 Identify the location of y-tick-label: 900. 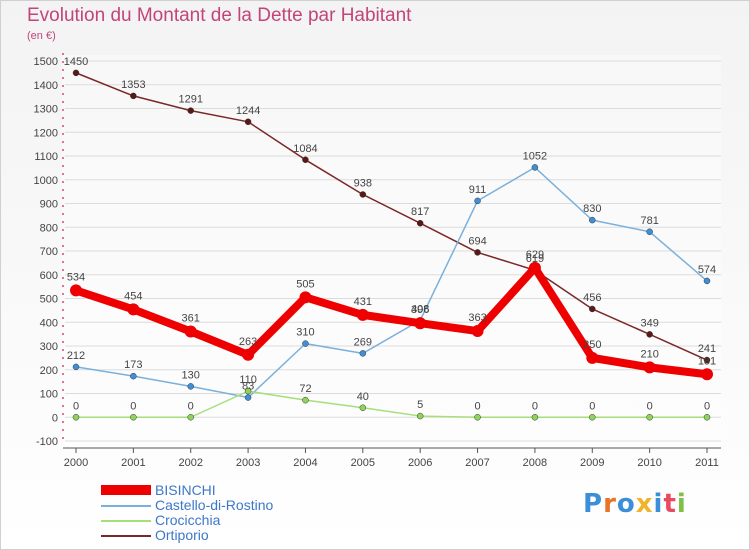
(49, 205).